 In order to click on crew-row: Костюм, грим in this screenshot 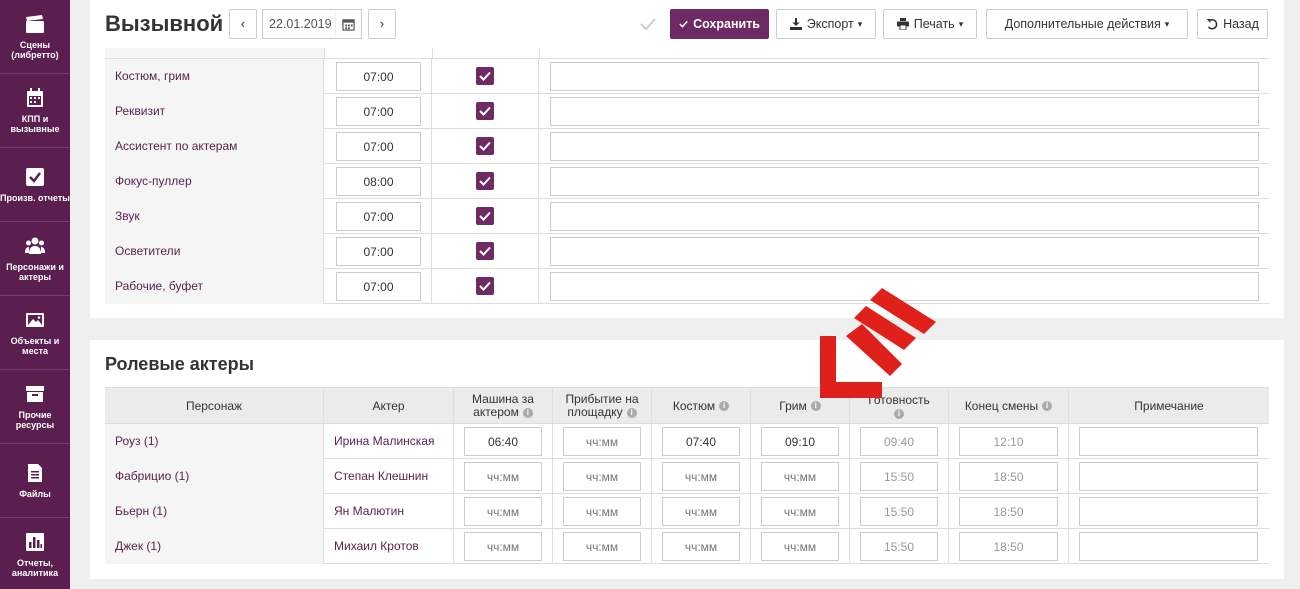, I will do `click(687, 76)`.